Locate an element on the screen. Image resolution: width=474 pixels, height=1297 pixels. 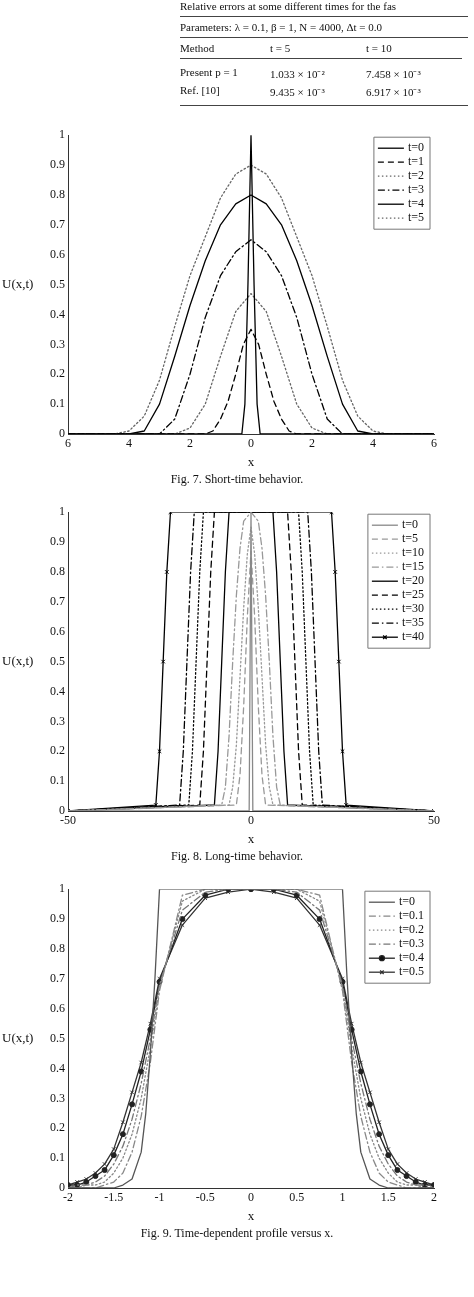
caption: Fig. 7. Short-time behavior. is located at coordinates (237, 480).